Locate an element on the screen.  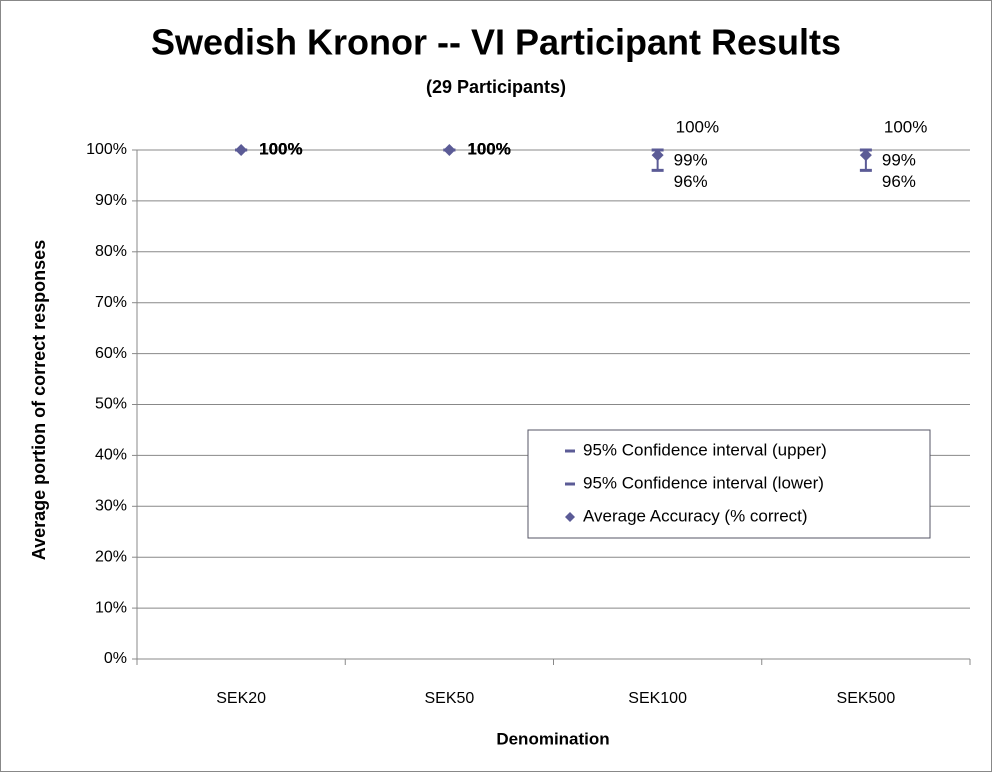
y-tick-label: 30% is located at coordinates (111, 506).